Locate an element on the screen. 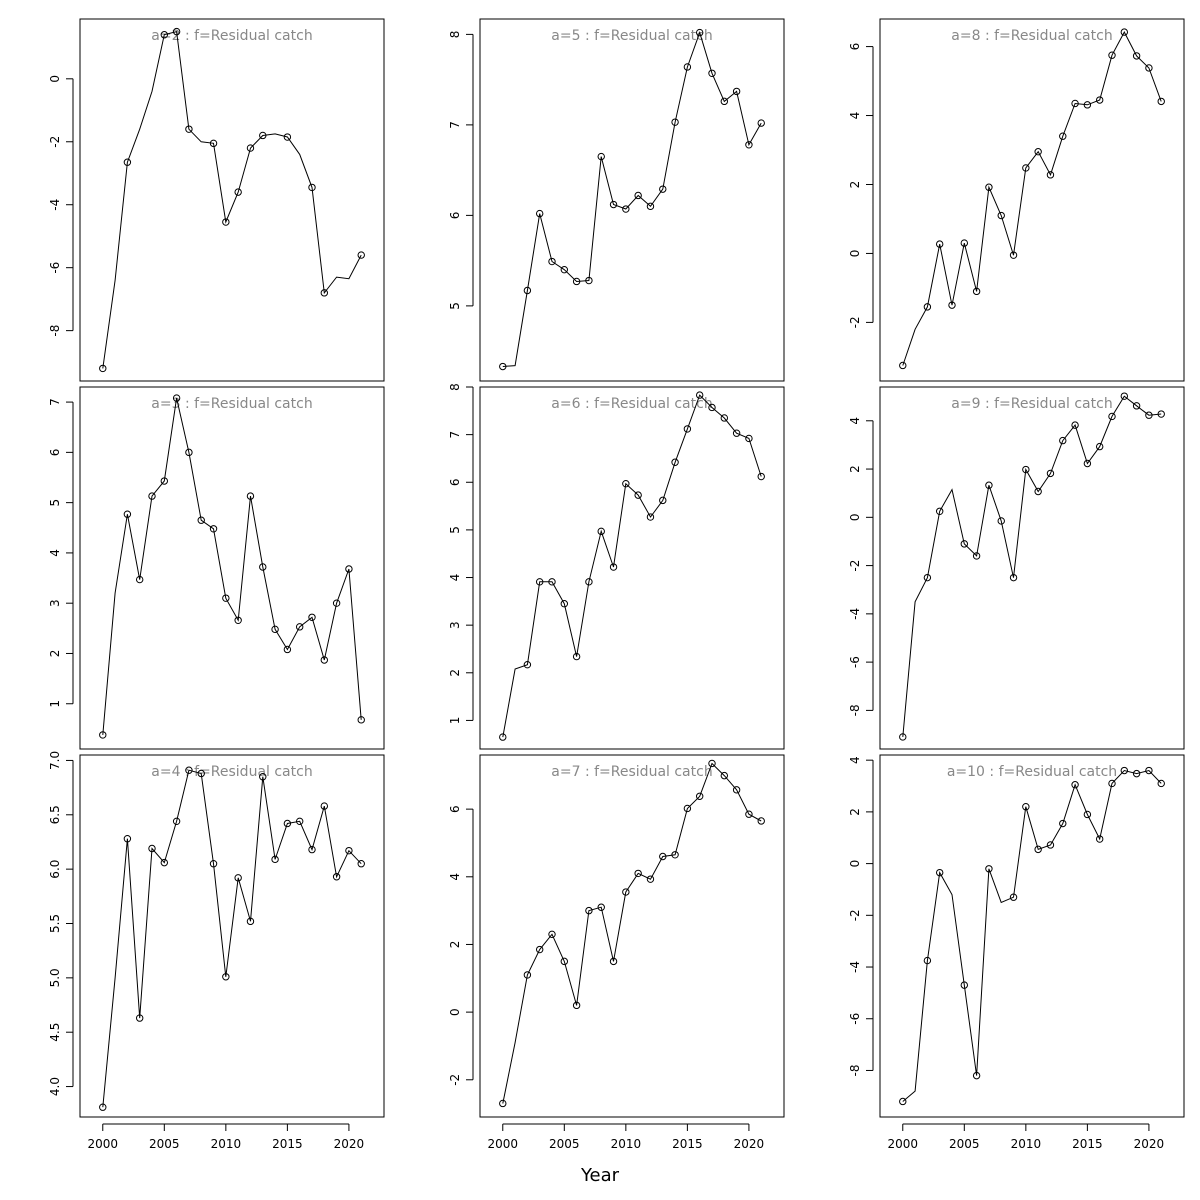 The width and height of the screenshot is (1200, 1200). x-tick-label: 2020 is located at coordinates (1149, 1144).